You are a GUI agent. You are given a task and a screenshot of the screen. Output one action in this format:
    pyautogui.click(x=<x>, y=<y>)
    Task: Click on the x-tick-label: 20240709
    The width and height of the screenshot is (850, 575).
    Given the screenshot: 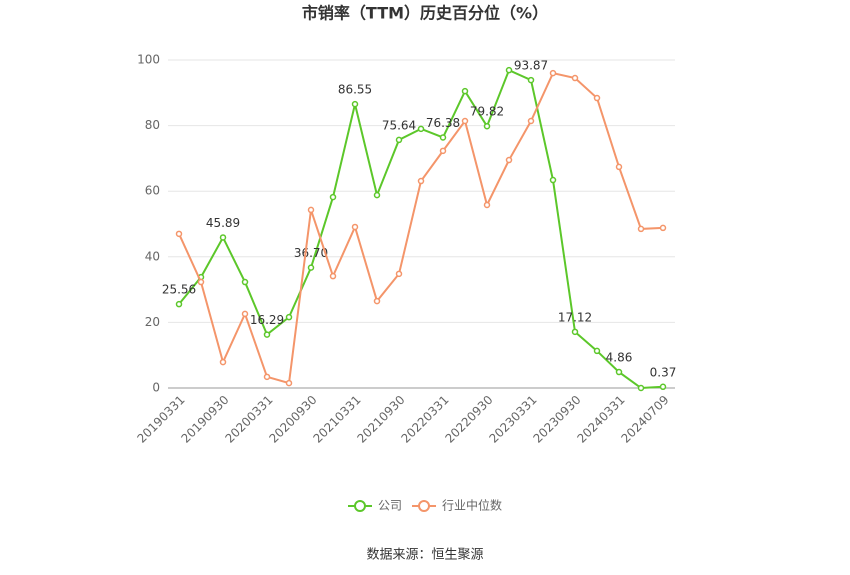 What is the action you would take?
    pyautogui.click(x=645, y=419)
    